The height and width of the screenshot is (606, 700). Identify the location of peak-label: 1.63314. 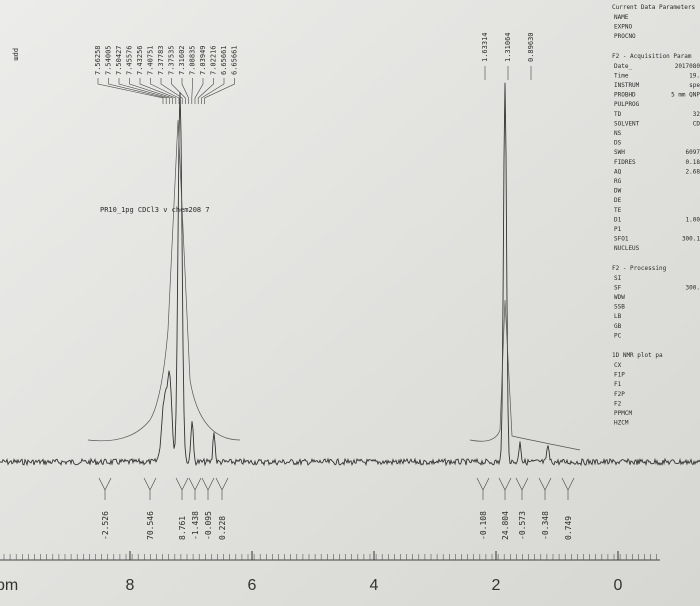
(485, 47).